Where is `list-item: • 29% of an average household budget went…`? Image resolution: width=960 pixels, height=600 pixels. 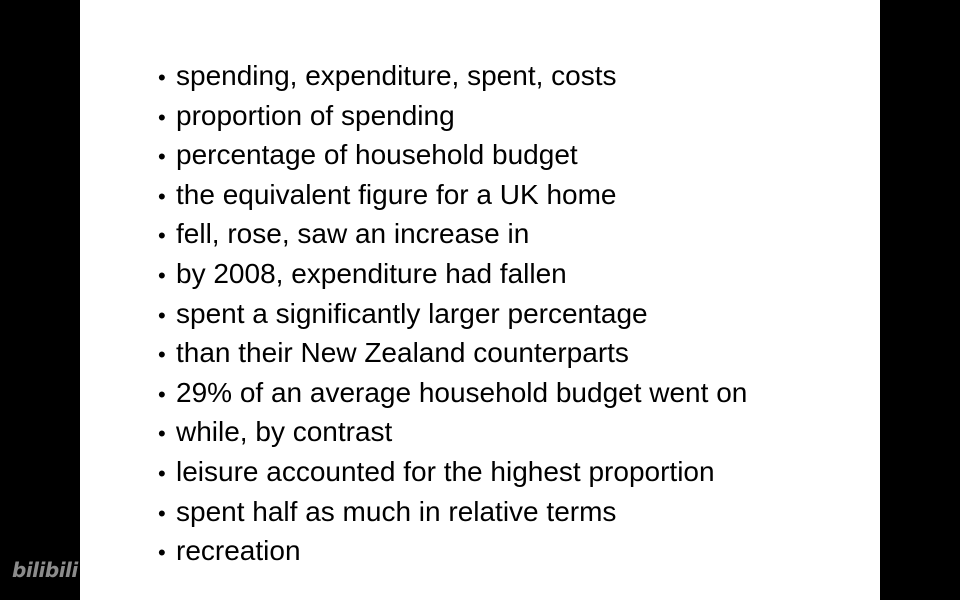 list-item: • 29% of an average household budget went… is located at coordinates (452, 394).